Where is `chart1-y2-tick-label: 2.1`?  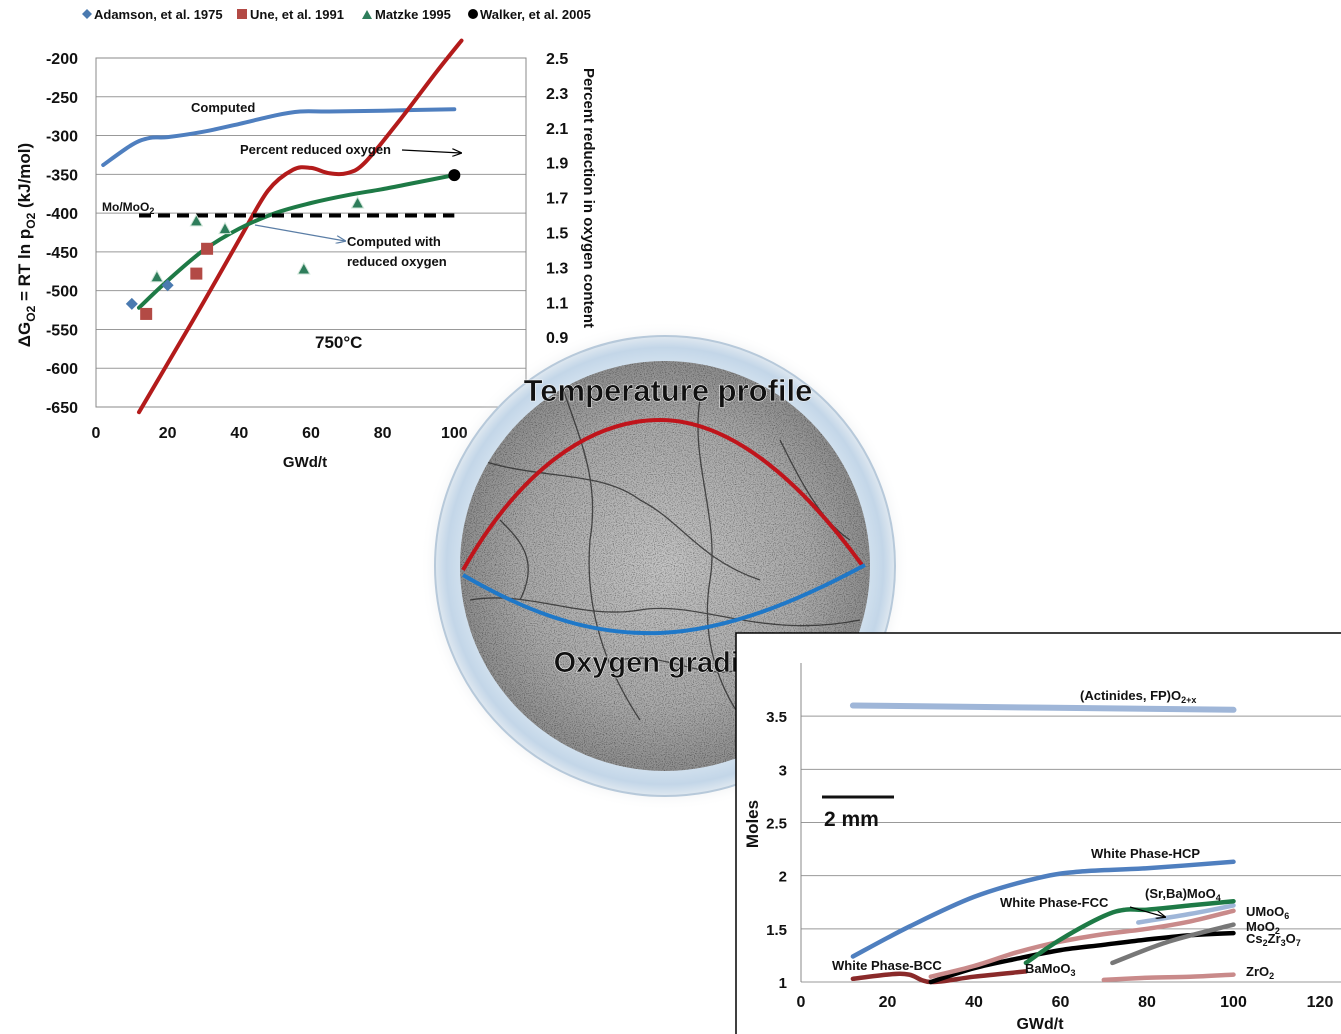 chart1-y2-tick-label: 2.1 is located at coordinates (557, 129).